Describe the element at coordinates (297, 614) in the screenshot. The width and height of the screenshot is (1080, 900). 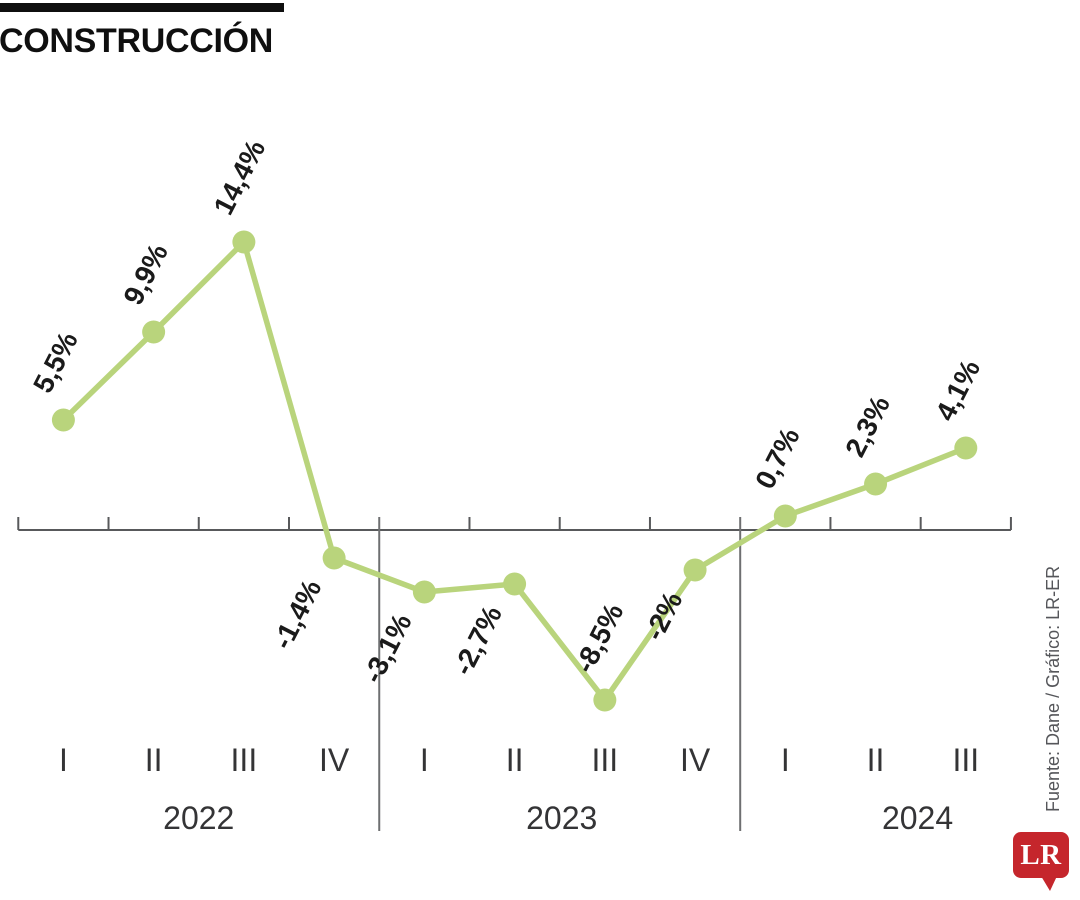
I see `value-label: -1,4%` at that location.